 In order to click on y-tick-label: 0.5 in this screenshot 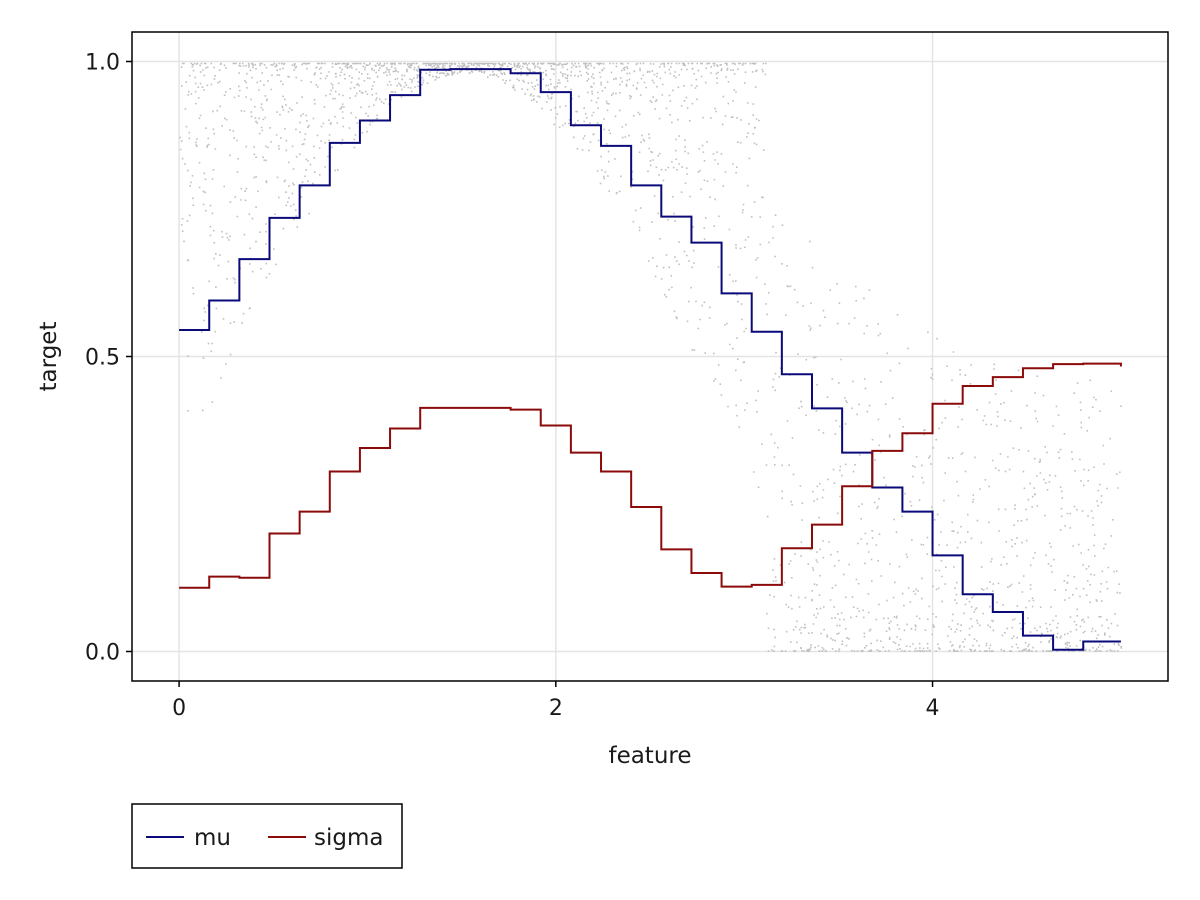, I will do `click(102, 358)`.